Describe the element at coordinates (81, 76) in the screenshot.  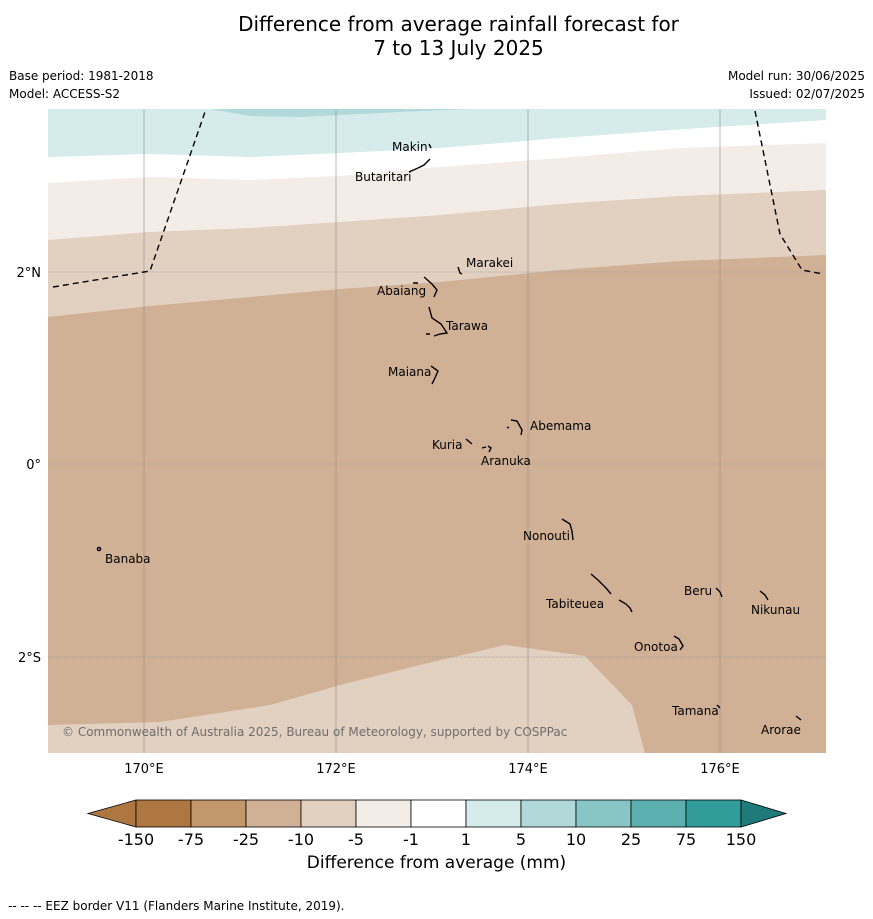
I see `base-period: Base period: 1981-2018` at that location.